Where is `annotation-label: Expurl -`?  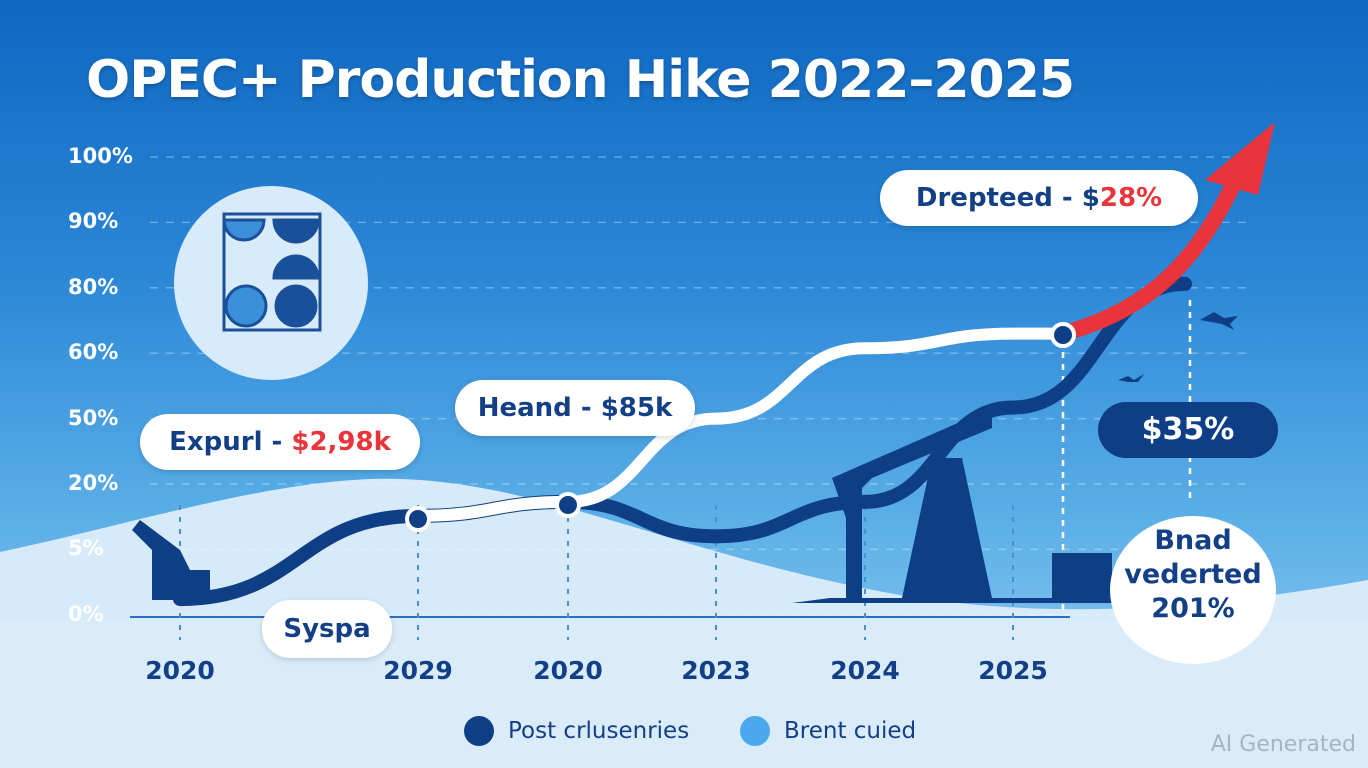 annotation-label: Expurl - is located at coordinates (230, 442).